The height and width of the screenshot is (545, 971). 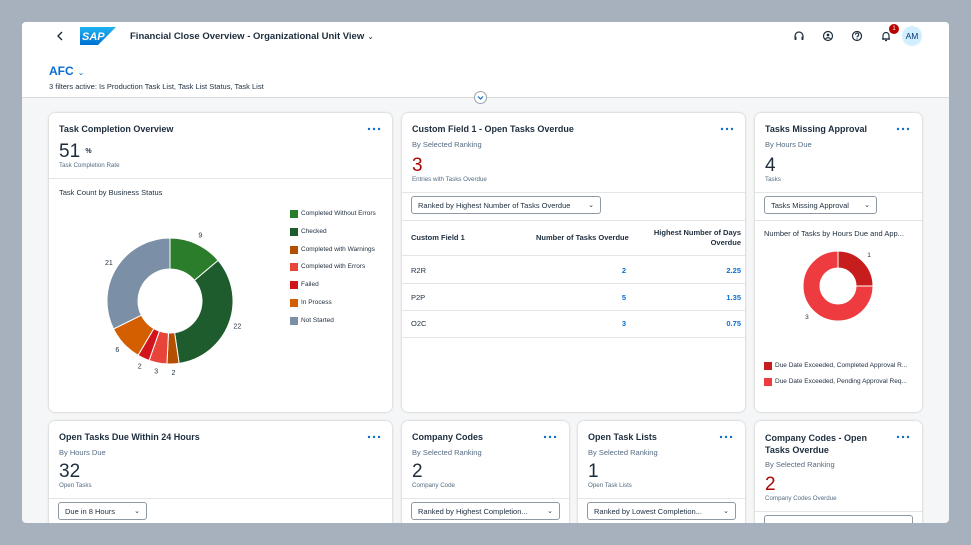 What do you see at coordinates (449, 179) in the screenshot?
I see `kpi-label: Entries with Tasks Overdue` at bounding box center [449, 179].